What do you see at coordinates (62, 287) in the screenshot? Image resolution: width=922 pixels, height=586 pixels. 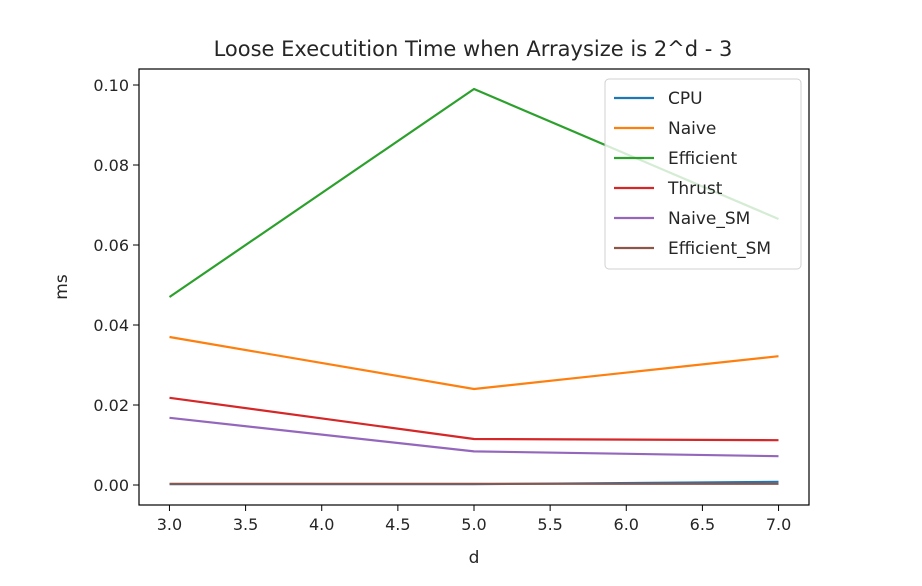 I see `y-axis-label: ms` at bounding box center [62, 287].